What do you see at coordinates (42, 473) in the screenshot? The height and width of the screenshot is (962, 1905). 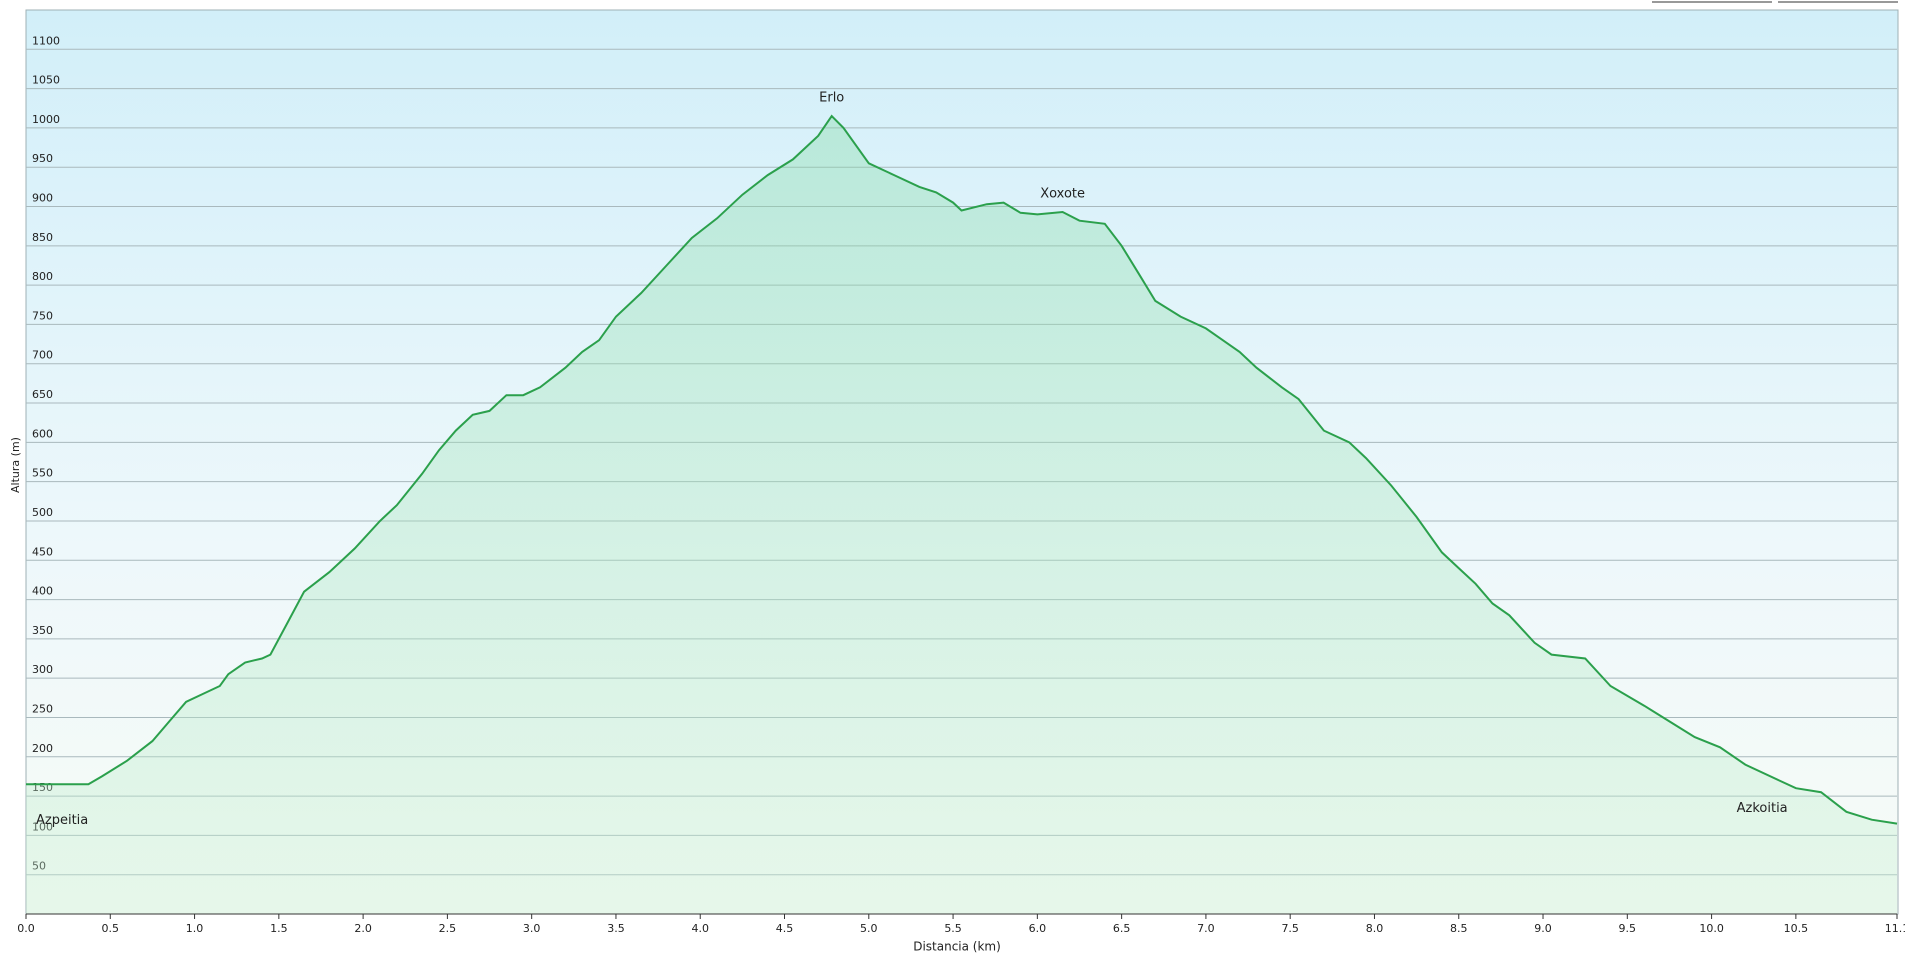 I see `y-tick-label: 550` at bounding box center [42, 473].